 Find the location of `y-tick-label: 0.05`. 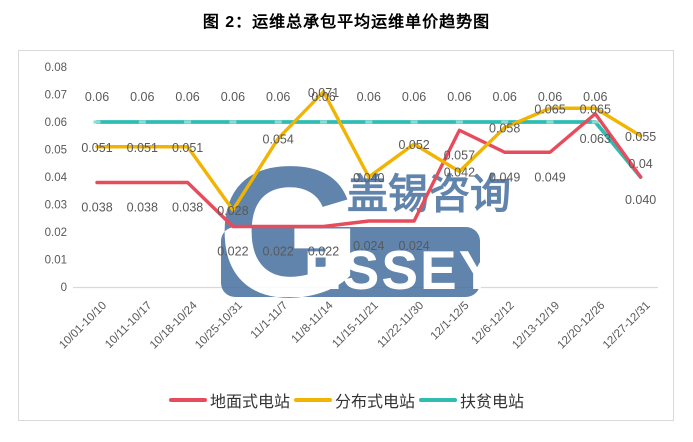

y-tick-label: 0.05 is located at coordinates (56, 151).